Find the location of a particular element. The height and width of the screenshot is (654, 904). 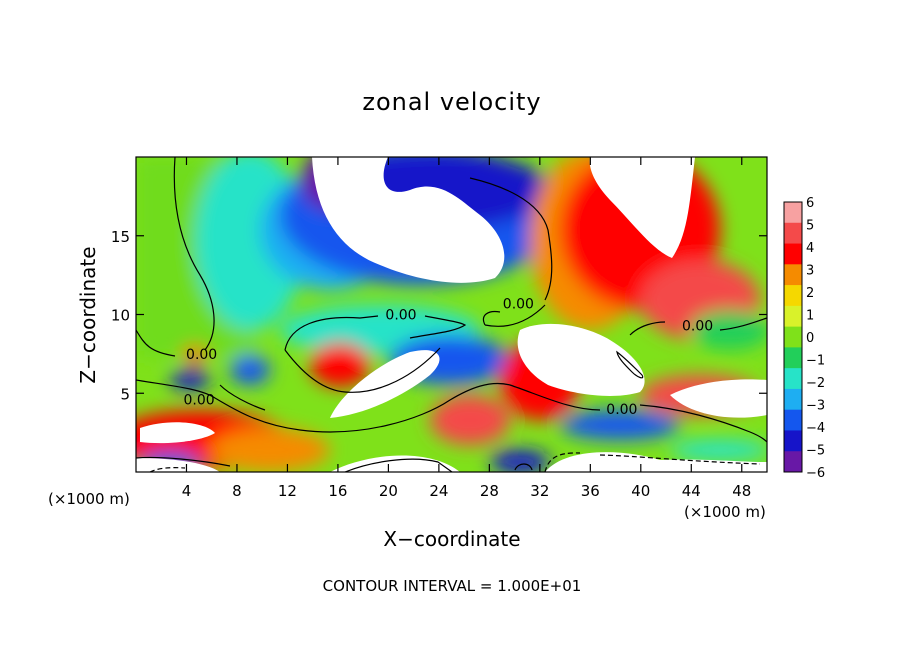

contour-label-layer: 0.00 0.00 0.00 0.00 0.00 0.00 is located at coordinates (449, 357).